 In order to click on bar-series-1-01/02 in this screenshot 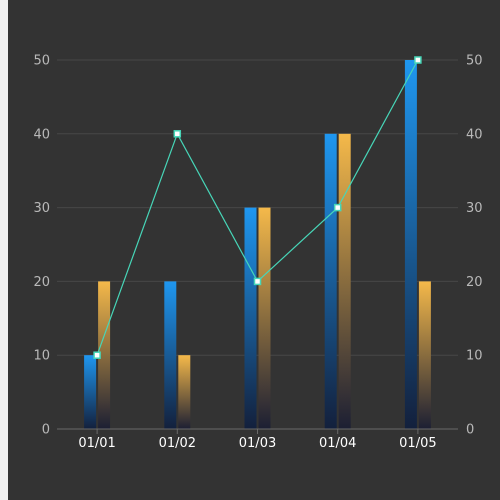, I will do `click(170, 355)`.